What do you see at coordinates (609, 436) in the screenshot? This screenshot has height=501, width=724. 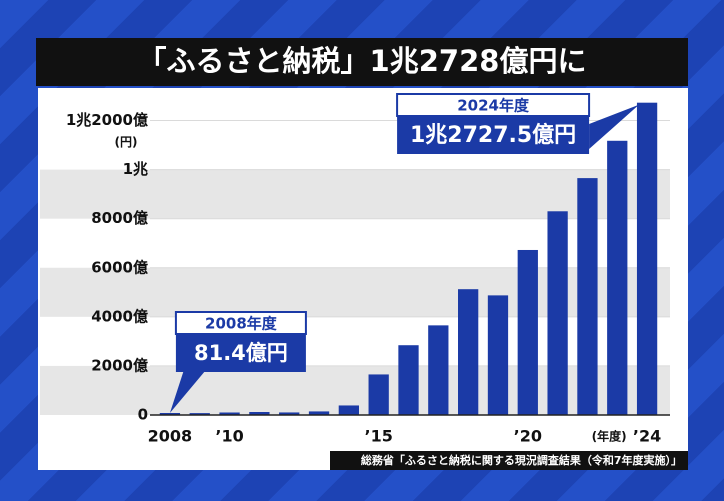 I see `x-axis-label: (年度)` at bounding box center [609, 436].